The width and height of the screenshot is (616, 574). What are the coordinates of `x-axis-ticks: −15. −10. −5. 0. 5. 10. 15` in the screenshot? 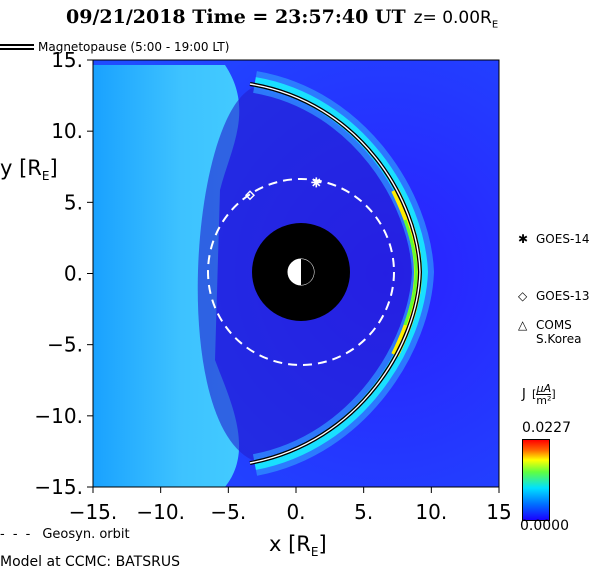 It's located at (290, 505).